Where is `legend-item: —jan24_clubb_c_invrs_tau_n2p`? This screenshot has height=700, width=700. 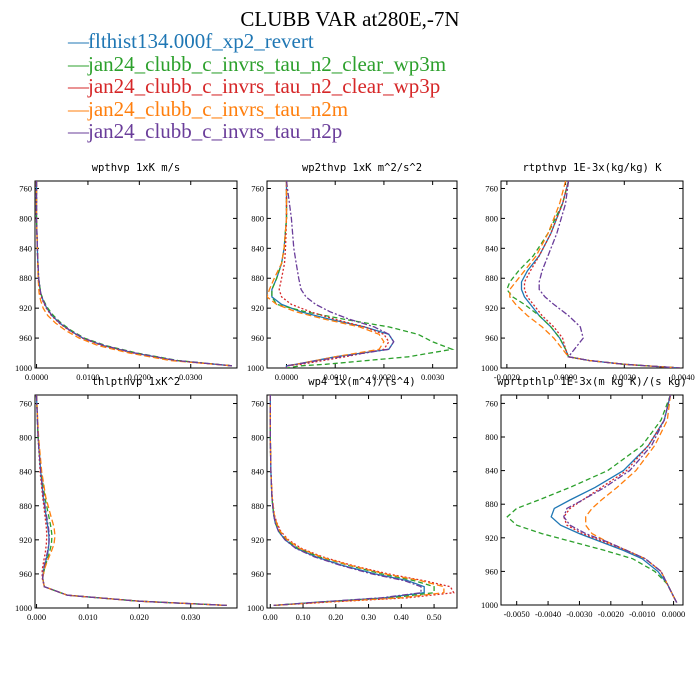 legend-item: —jan24_clubb_c_invrs_tau_n2p is located at coordinates (257, 131).